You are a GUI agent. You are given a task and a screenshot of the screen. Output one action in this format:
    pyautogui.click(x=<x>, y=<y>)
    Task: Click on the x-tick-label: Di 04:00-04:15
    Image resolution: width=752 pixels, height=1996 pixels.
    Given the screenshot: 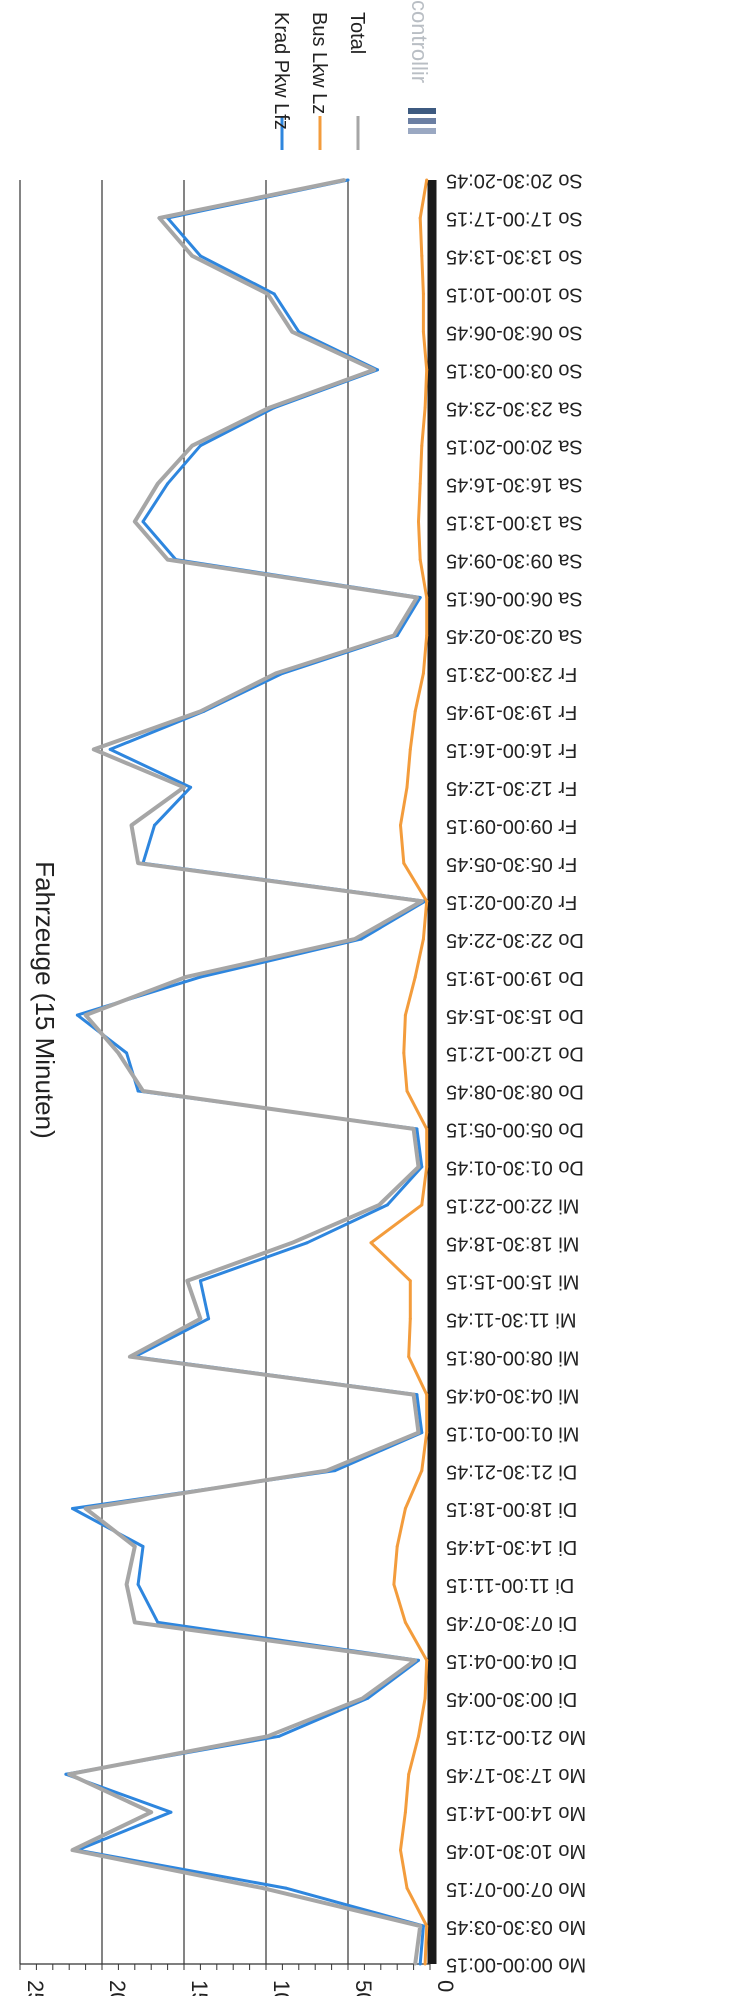 What is the action you would take?
    pyautogui.click(x=511, y=1661)
    